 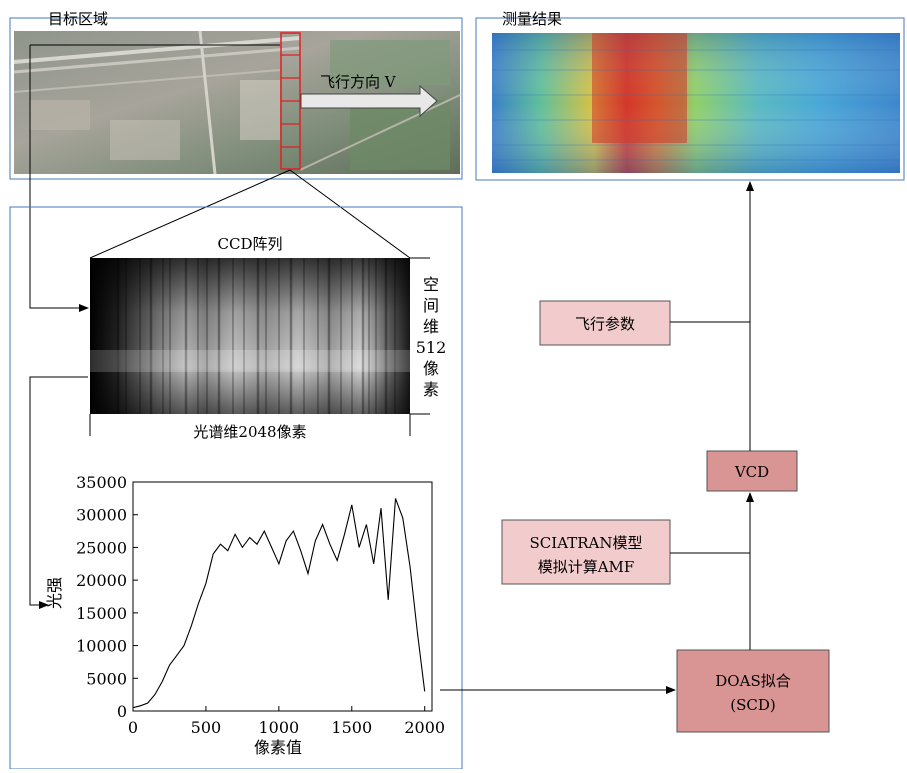 What do you see at coordinates (278, 747) in the screenshot?
I see `spectrum-xlabel: 像素值` at bounding box center [278, 747].